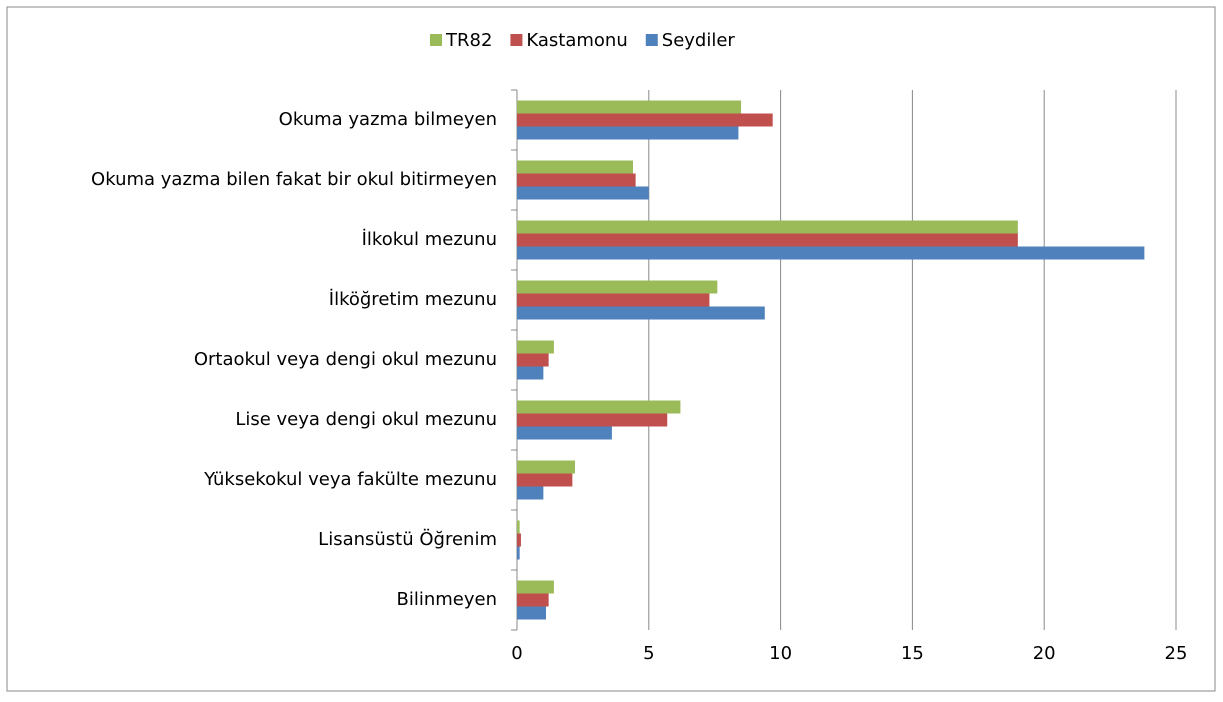 The image size is (1223, 702). I want to click on x-tick-label: 5, so click(648, 653).